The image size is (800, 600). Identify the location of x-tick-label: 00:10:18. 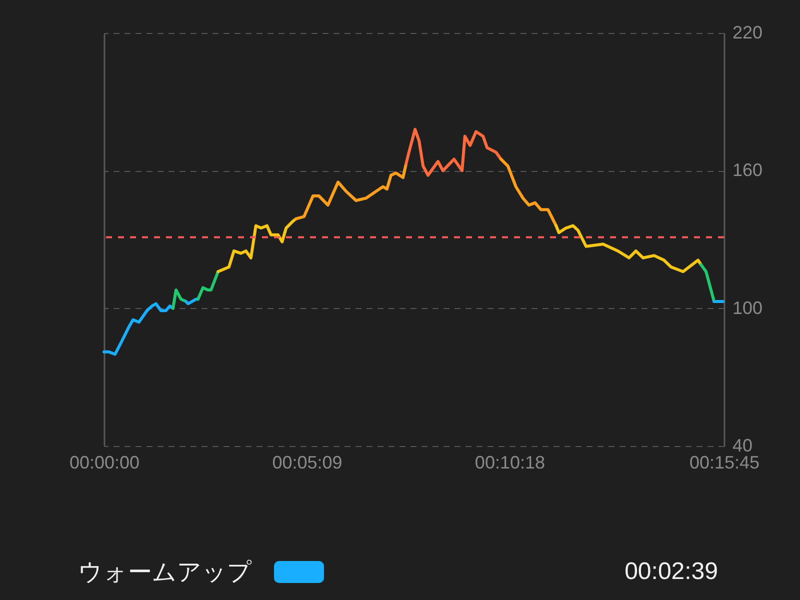
(509, 462).